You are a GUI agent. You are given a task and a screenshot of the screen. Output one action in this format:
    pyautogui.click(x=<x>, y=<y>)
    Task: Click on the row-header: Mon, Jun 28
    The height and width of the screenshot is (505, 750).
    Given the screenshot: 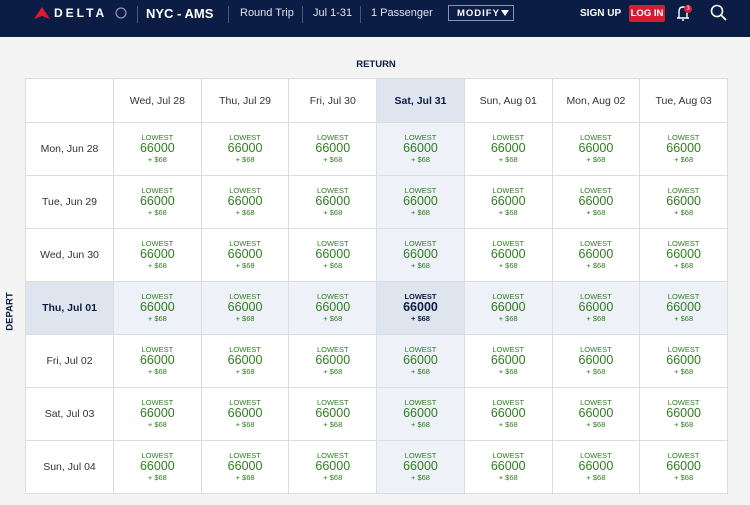 What is the action you would take?
    pyautogui.click(x=70, y=149)
    